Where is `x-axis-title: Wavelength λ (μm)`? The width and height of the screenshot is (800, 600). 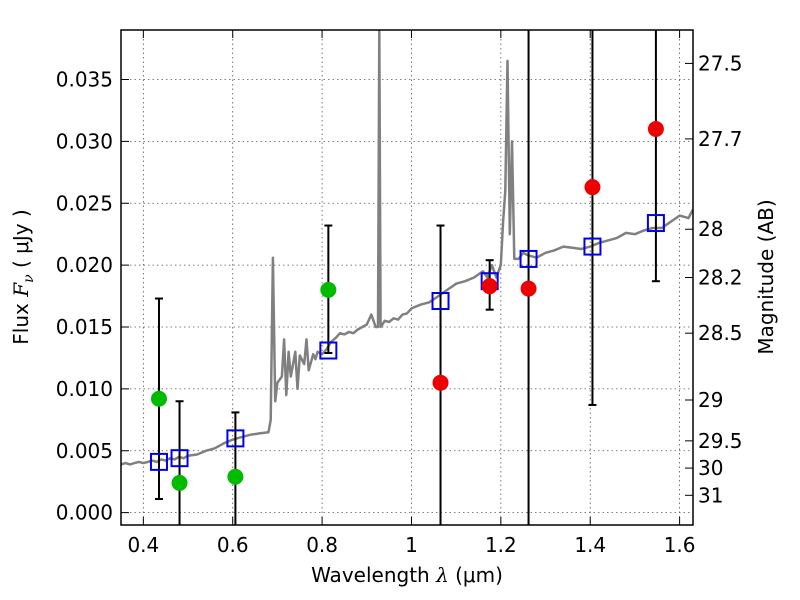 x-axis-title: Wavelength λ (μm) is located at coordinates (407, 575).